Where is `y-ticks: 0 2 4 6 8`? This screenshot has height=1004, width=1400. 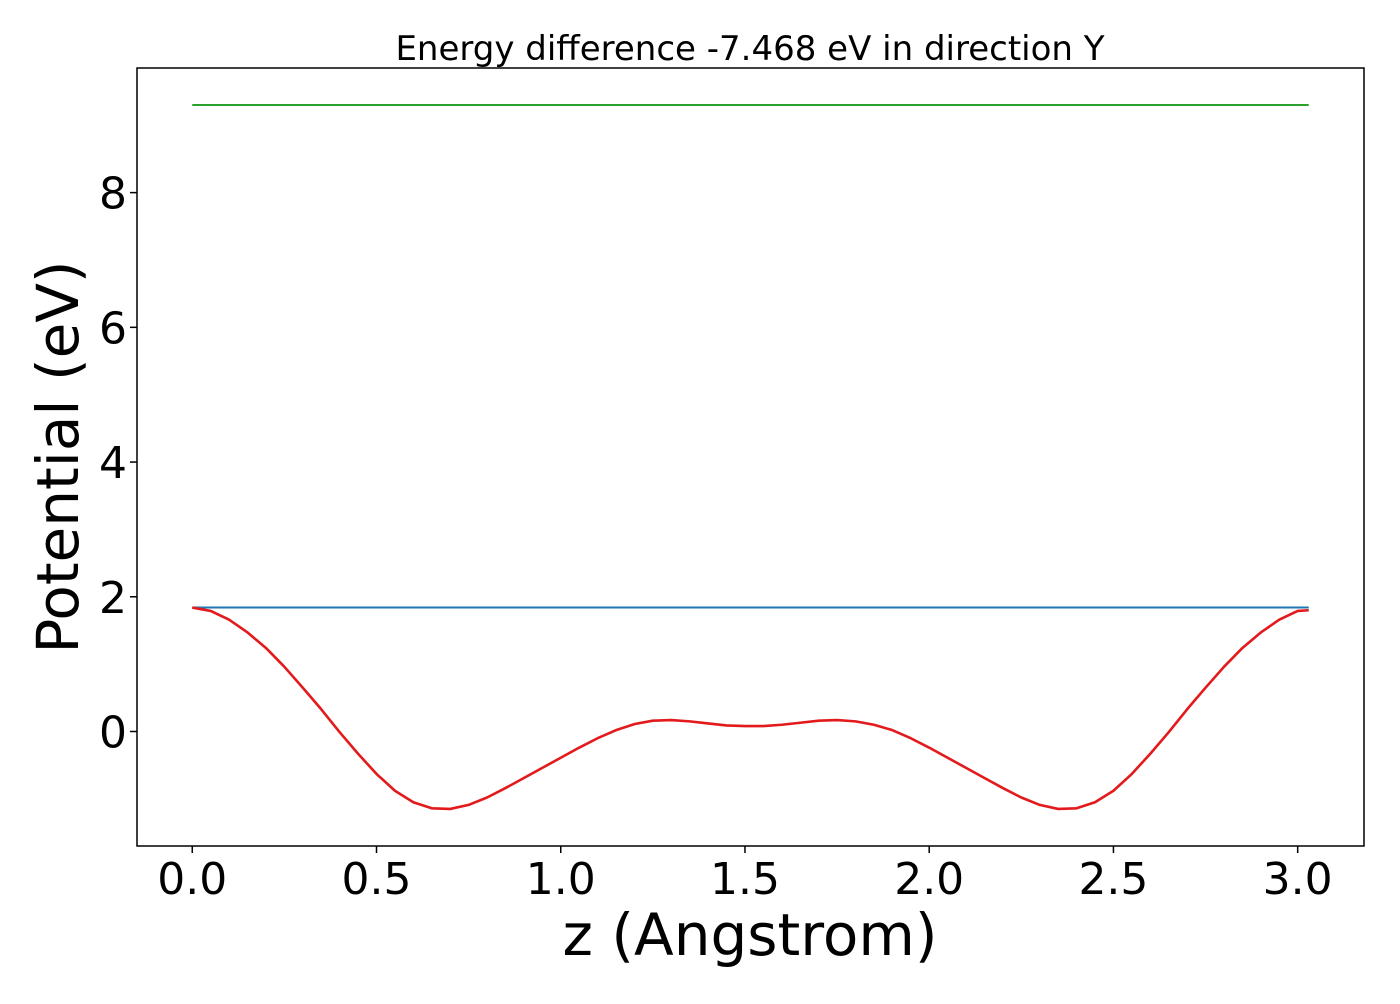
y-ticks: 0 2 4 6 8 is located at coordinates (118, 463).